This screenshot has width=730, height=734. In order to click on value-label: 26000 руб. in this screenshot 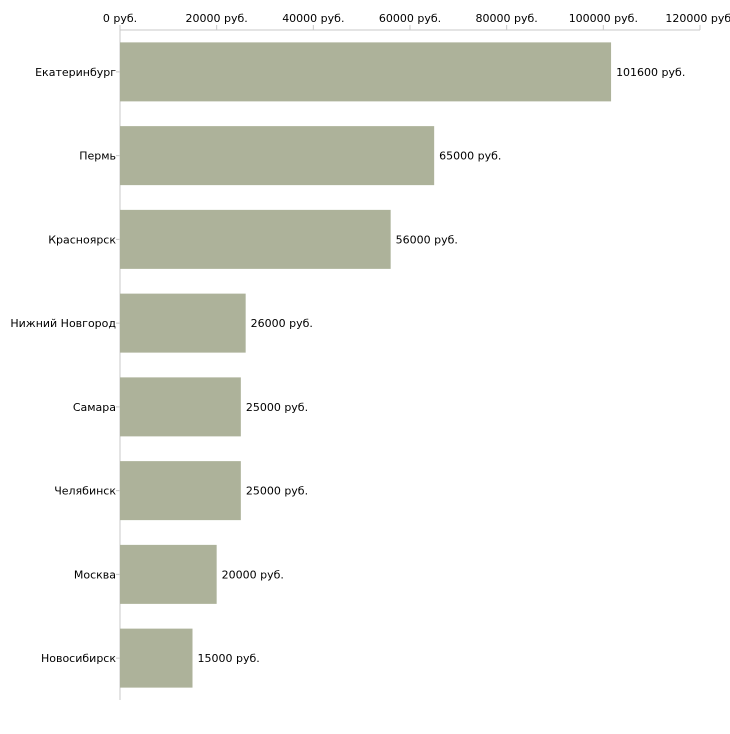, I will do `click(282, 323)`.